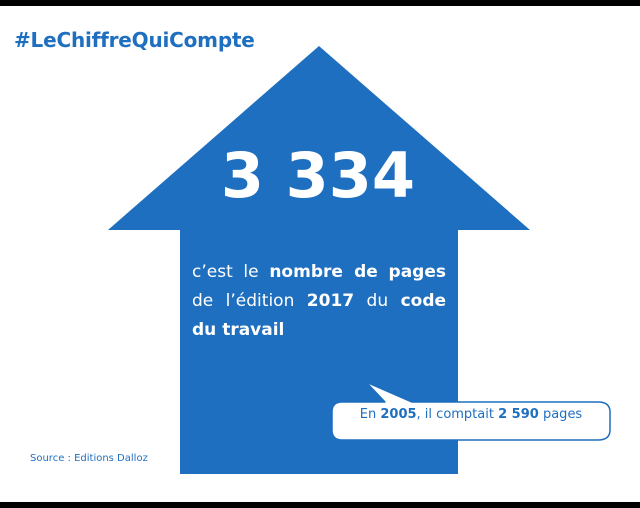  What do you see at coordinates (330, 301) in the screenshot?
I see `caption-year: 2017` at bounding box center [330, 301].